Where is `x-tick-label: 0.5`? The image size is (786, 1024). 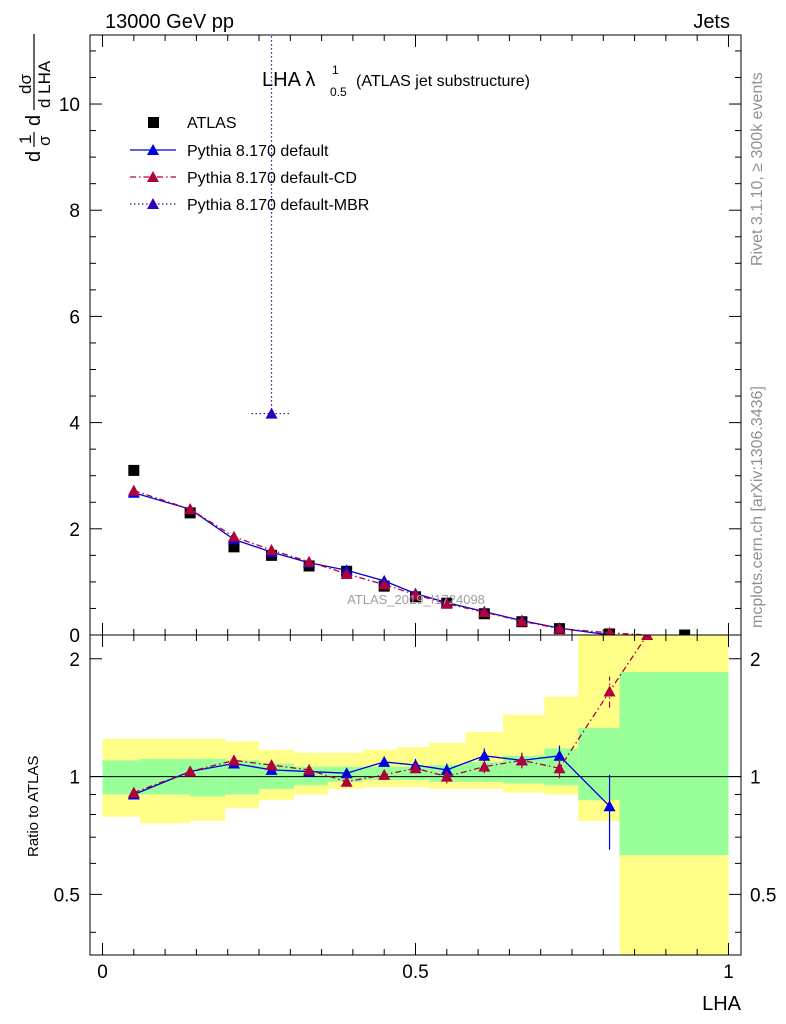 x-tick-label: 0.5 is located at coordinates (415, 972).